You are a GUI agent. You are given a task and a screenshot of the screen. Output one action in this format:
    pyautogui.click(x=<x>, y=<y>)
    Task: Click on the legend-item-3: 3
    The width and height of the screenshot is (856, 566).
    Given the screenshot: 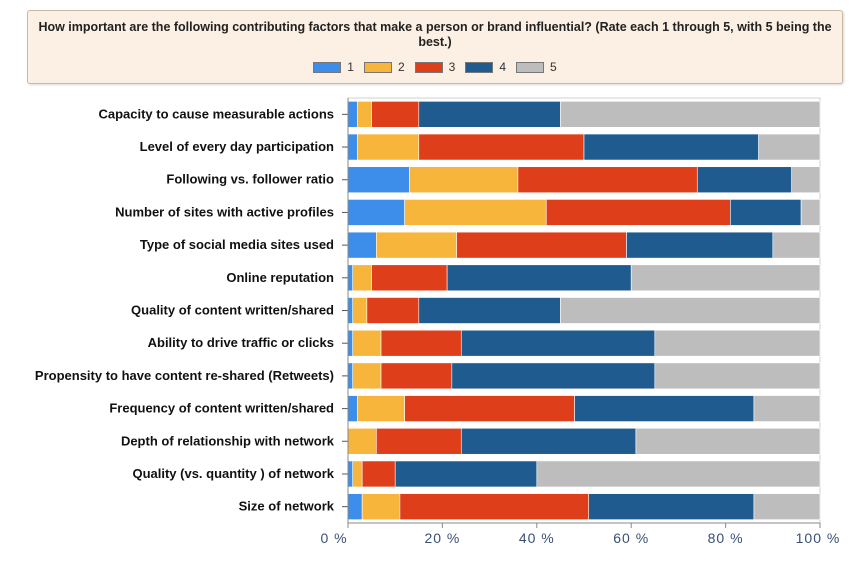 What is the action you would take?
    pyautogui.click(x=435, y=67)
    